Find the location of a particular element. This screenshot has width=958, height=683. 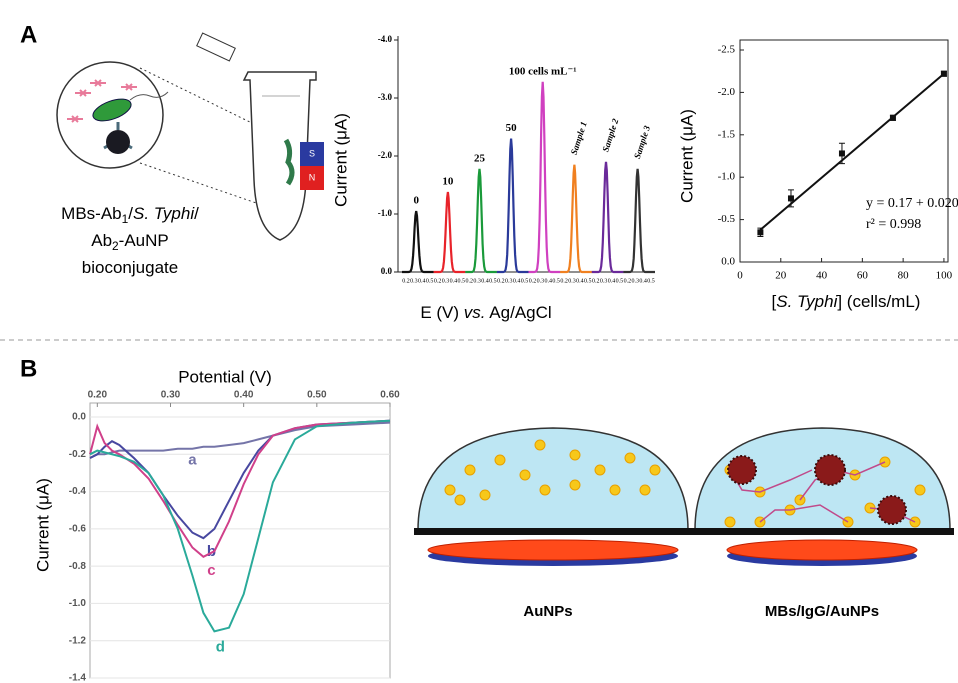

y-tick-label: -0.6 is located at coordinates (78, 528).